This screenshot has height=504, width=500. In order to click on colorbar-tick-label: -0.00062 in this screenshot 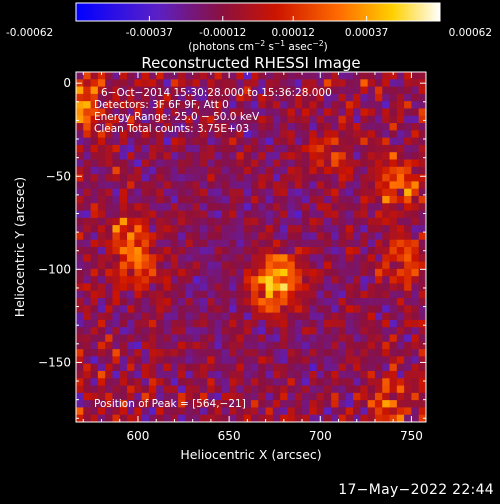, I will do `click(29, 33)`.